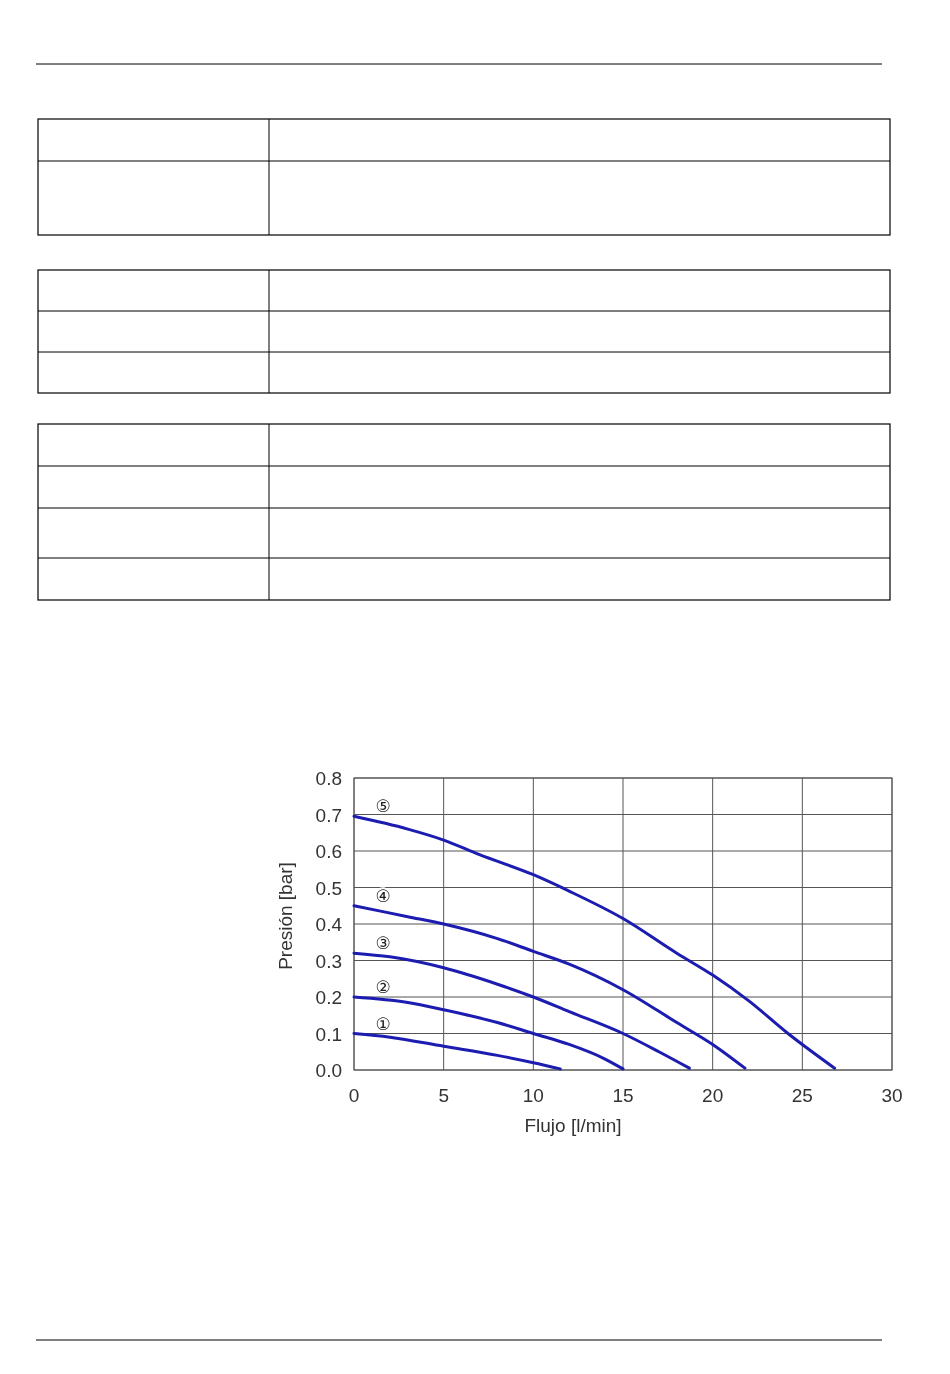  What do you see at coordinates (328, 888) in the screenshot?
I see `y-tick-label: 0.5` at bounding box center [328, 888].